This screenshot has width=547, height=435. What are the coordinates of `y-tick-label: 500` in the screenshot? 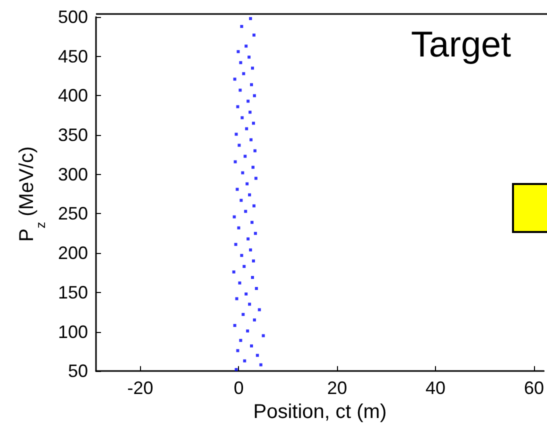 It's located at (73, 17).